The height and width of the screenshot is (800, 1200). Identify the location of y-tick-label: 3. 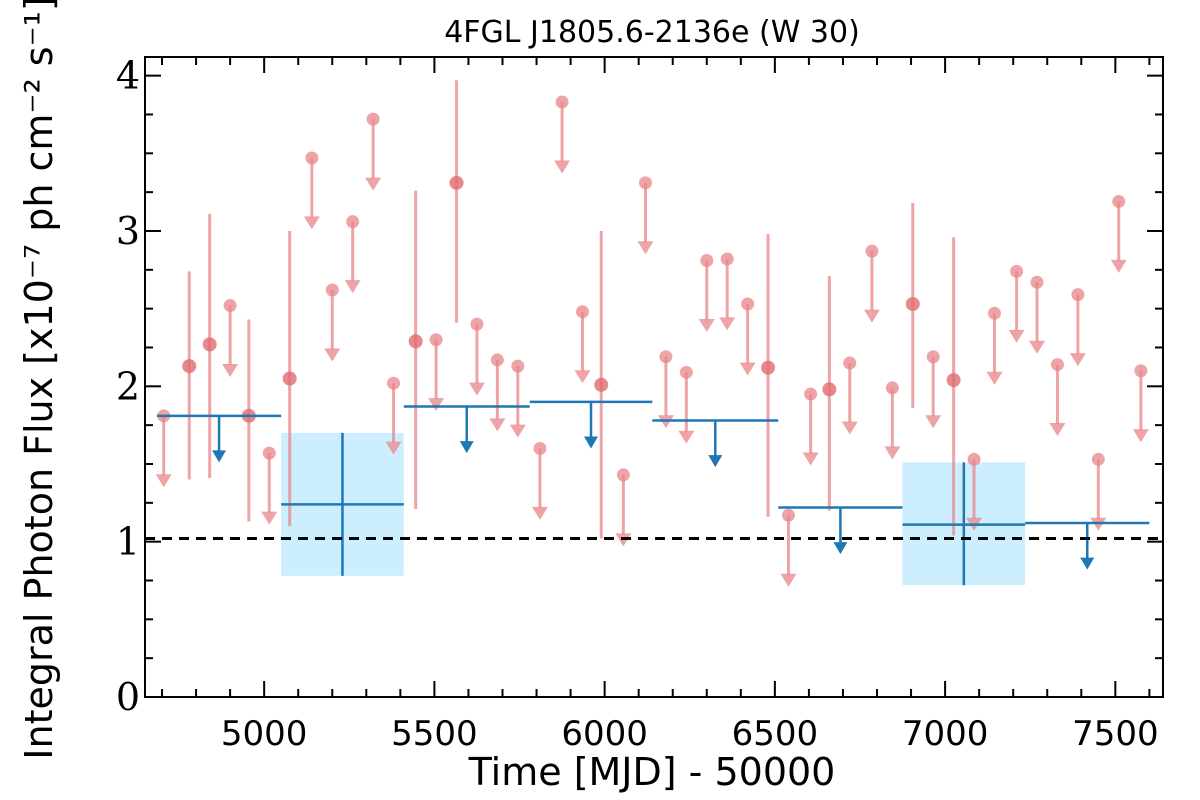
(128, 231).